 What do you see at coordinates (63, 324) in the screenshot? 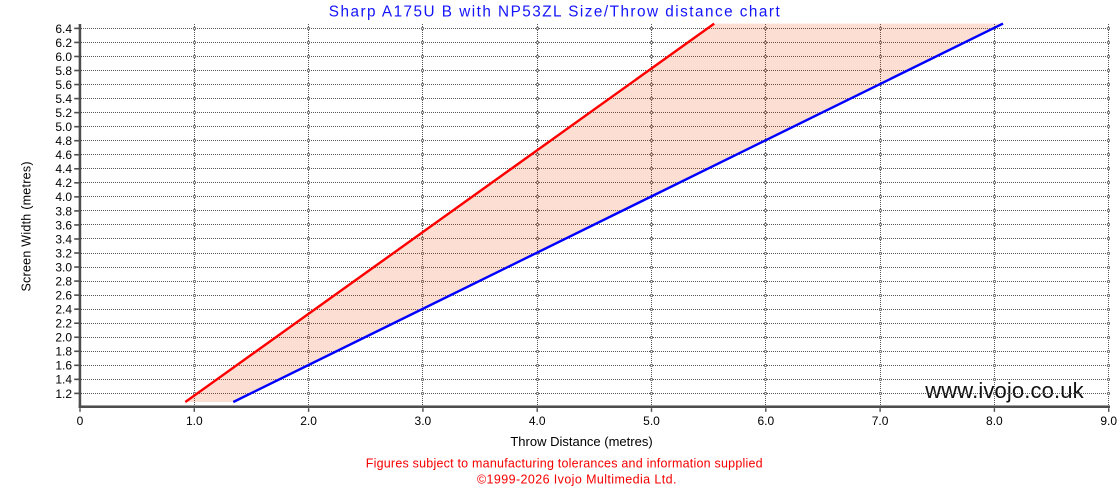
I see `svg-text: 2.2` at bounding box center [63, 324].